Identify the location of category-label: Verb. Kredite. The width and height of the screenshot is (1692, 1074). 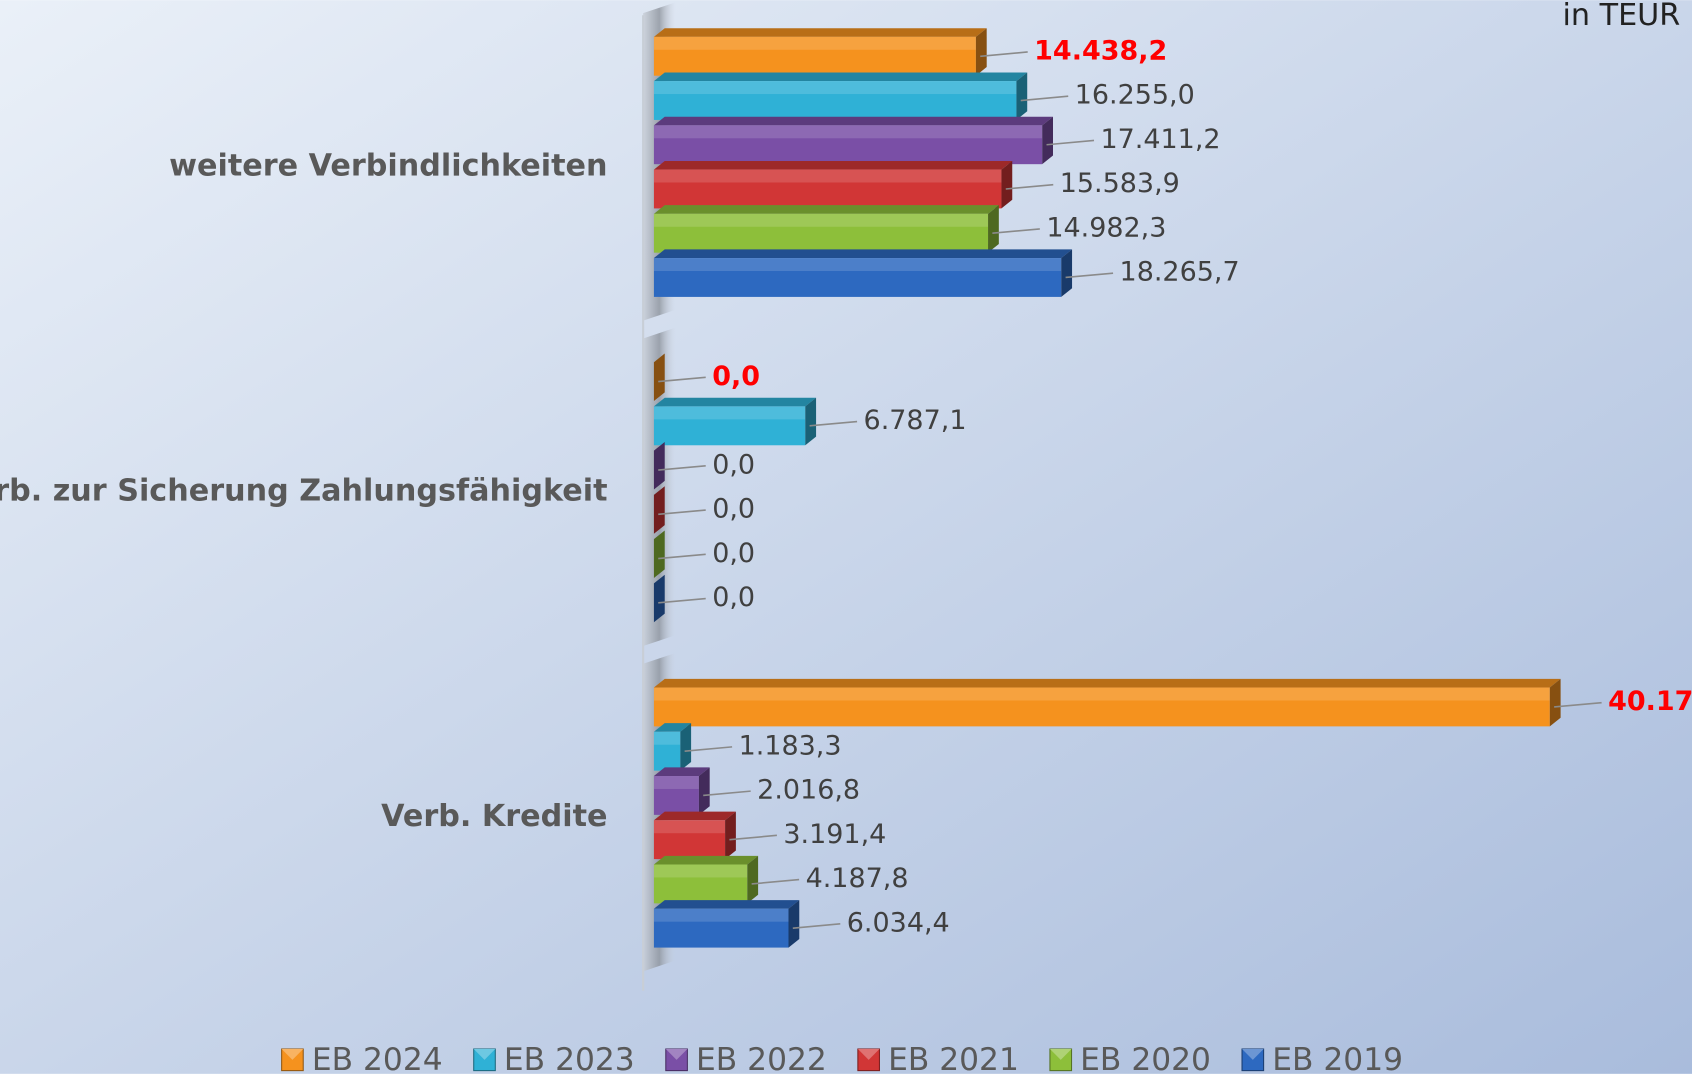
(494, 816).